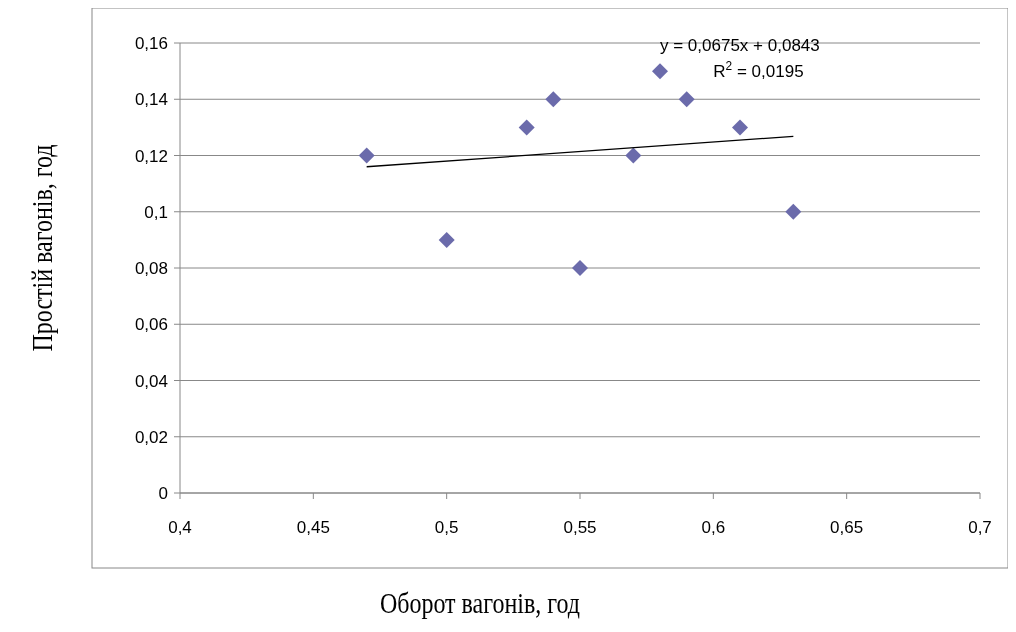 The image size is (1016, 632). I want to click on y-tick-label: 0,16, so click(151, 43).